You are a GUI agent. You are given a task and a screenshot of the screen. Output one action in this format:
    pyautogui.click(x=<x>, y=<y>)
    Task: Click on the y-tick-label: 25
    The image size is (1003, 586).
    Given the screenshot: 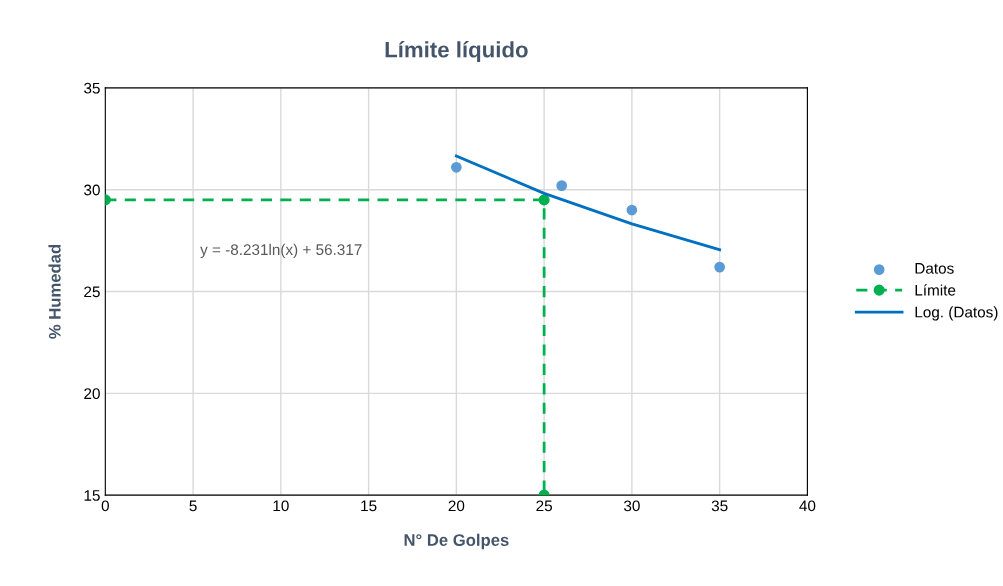 What is the action you would take?
    pyautogui.click(x=92, y=292)
    